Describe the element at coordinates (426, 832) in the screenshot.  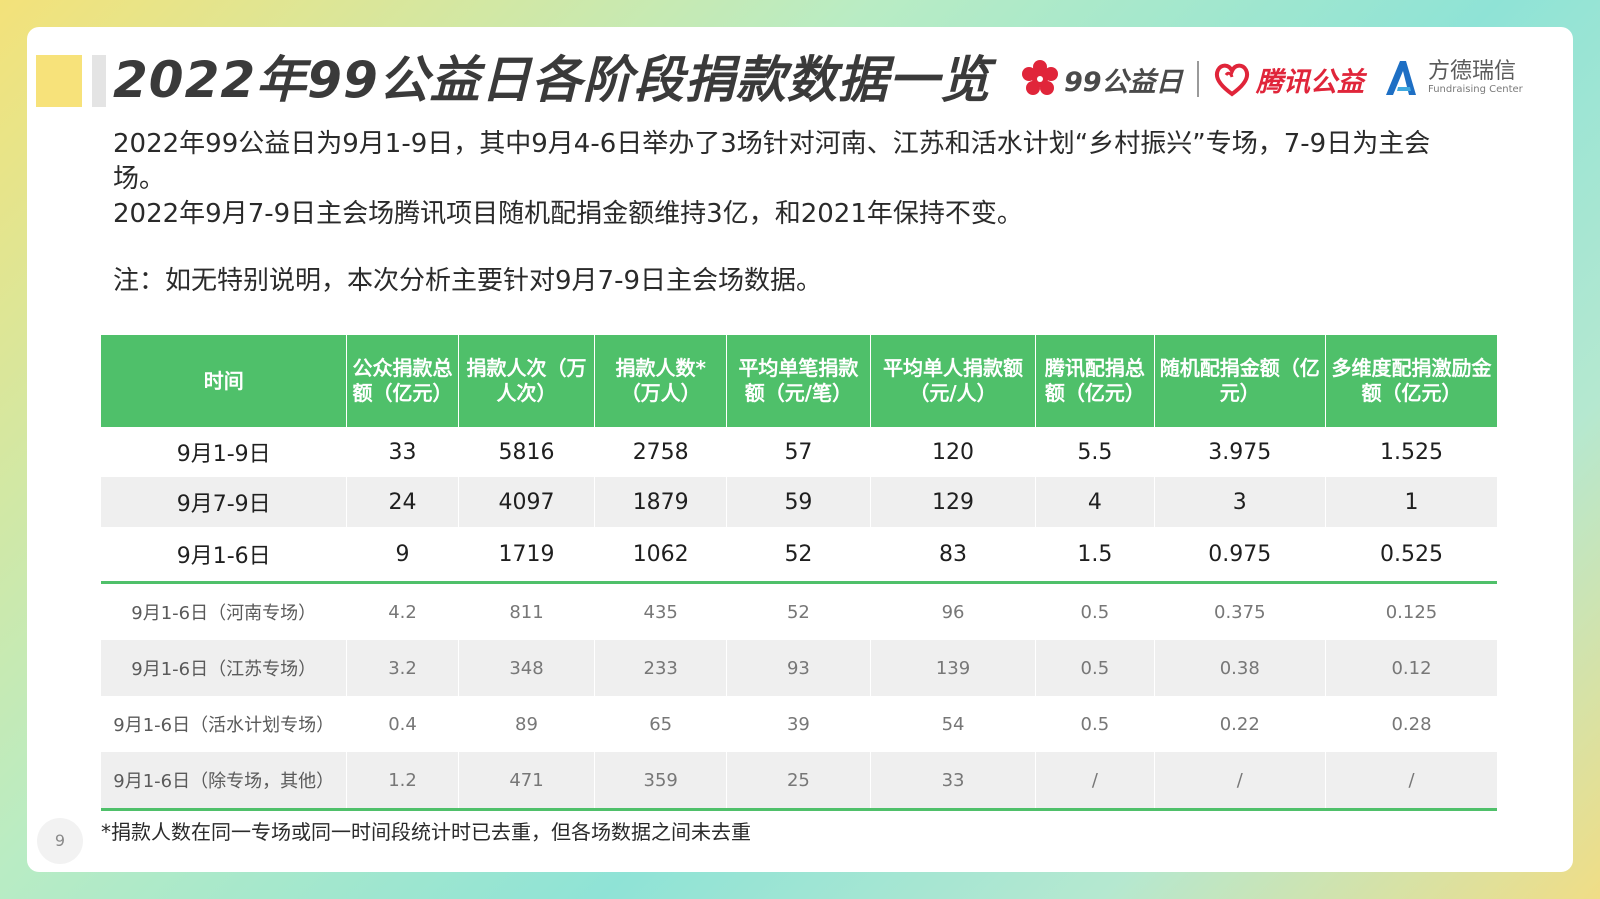
I see `footnote: *捐款人数在同一专场或同一时间段统计时已去重，但各场数据之间未去重` at that location.